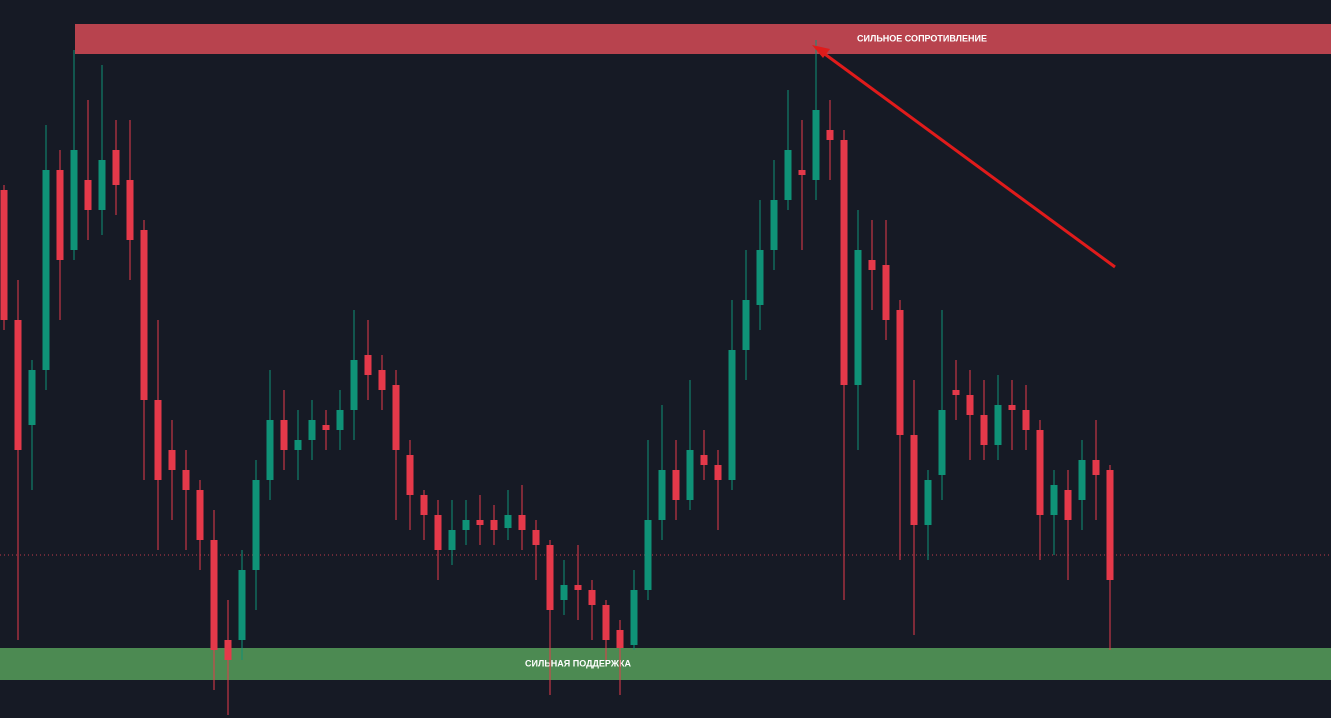 This screenshot has height=718, width=1331. I want to click on arrow, so click(964, 157).